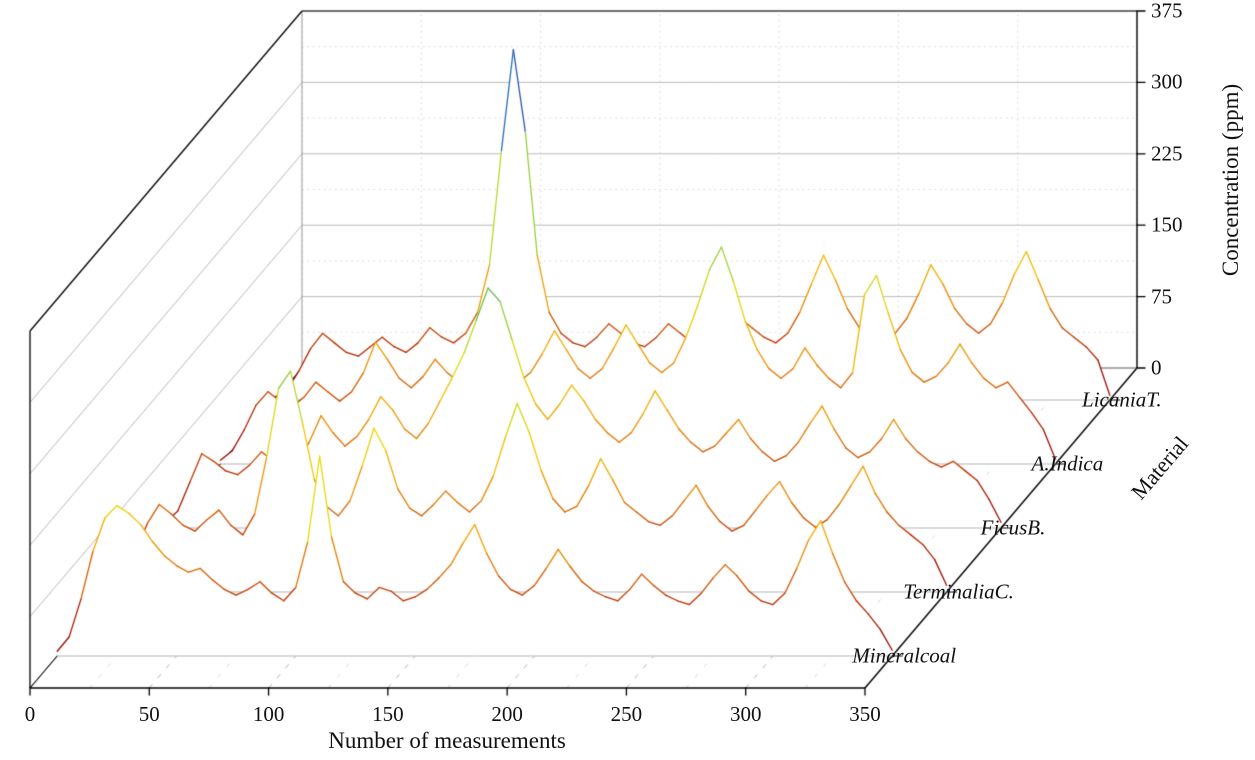  I want to click on z-tick-label: 0, so click(1156, 367).